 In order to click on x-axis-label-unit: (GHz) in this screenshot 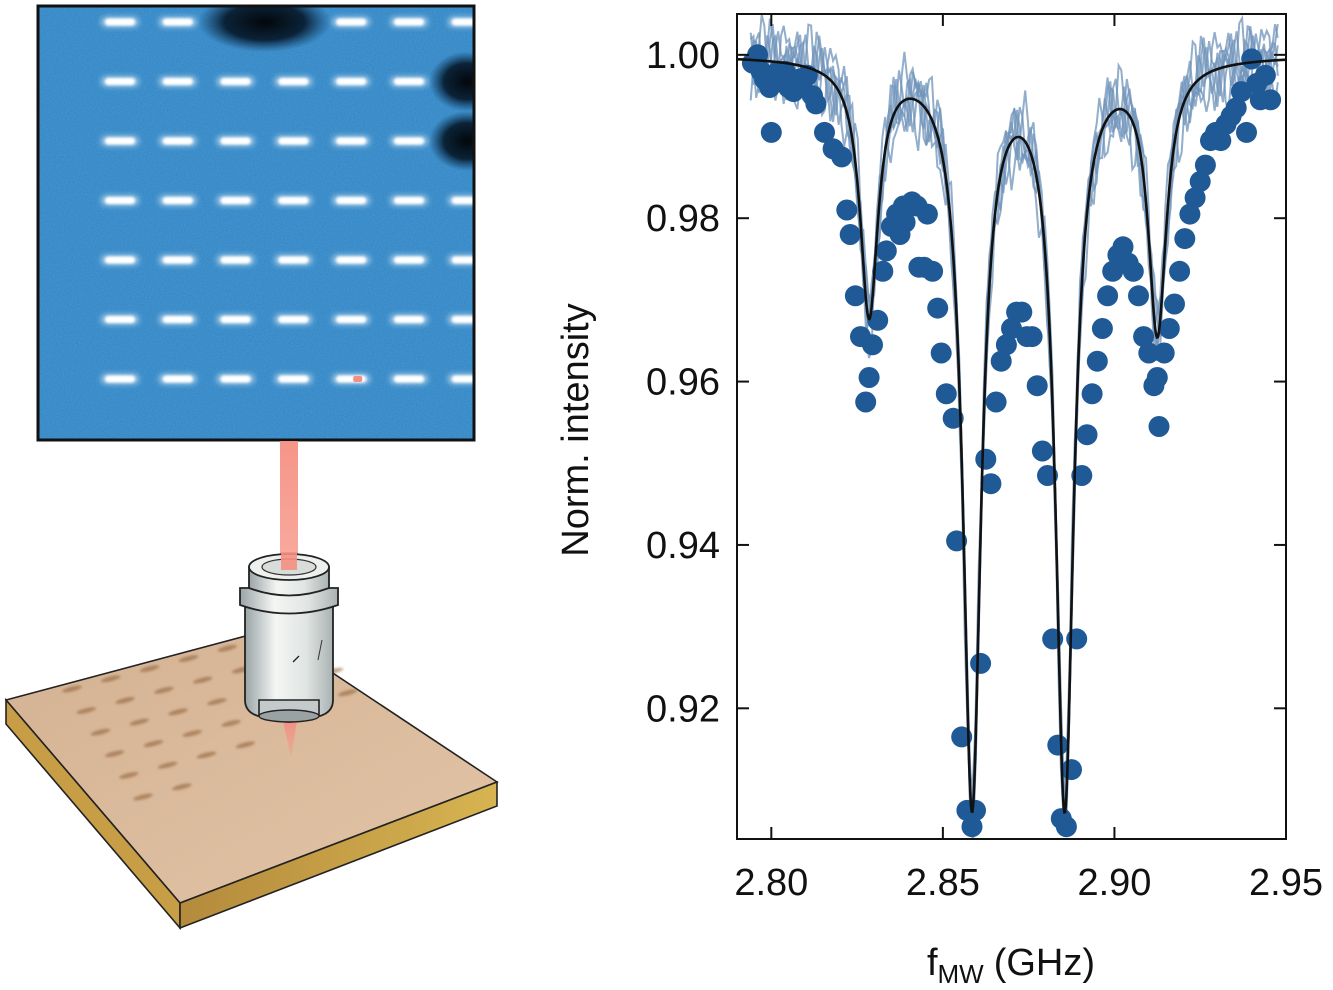, I will do `click(1044, 963)`.